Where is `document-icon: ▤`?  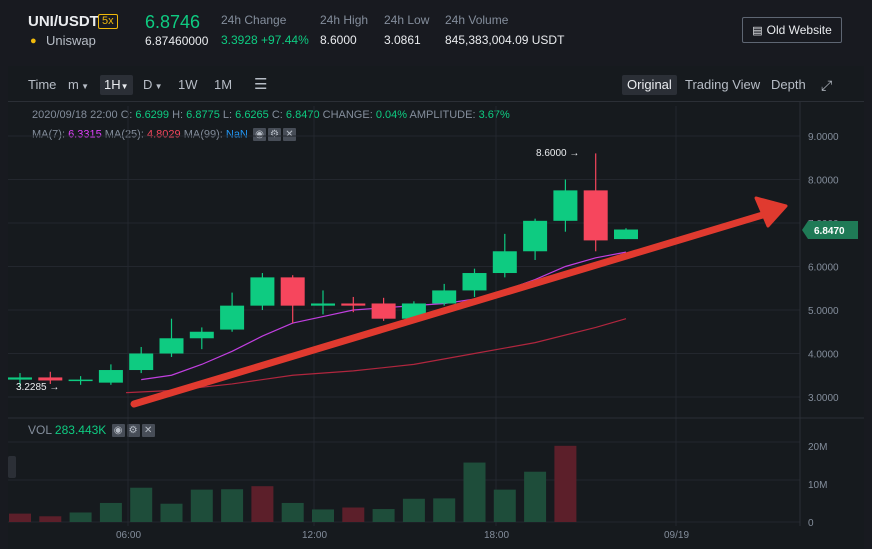 document-icon: ▤ is located at coordinates (757, 30).